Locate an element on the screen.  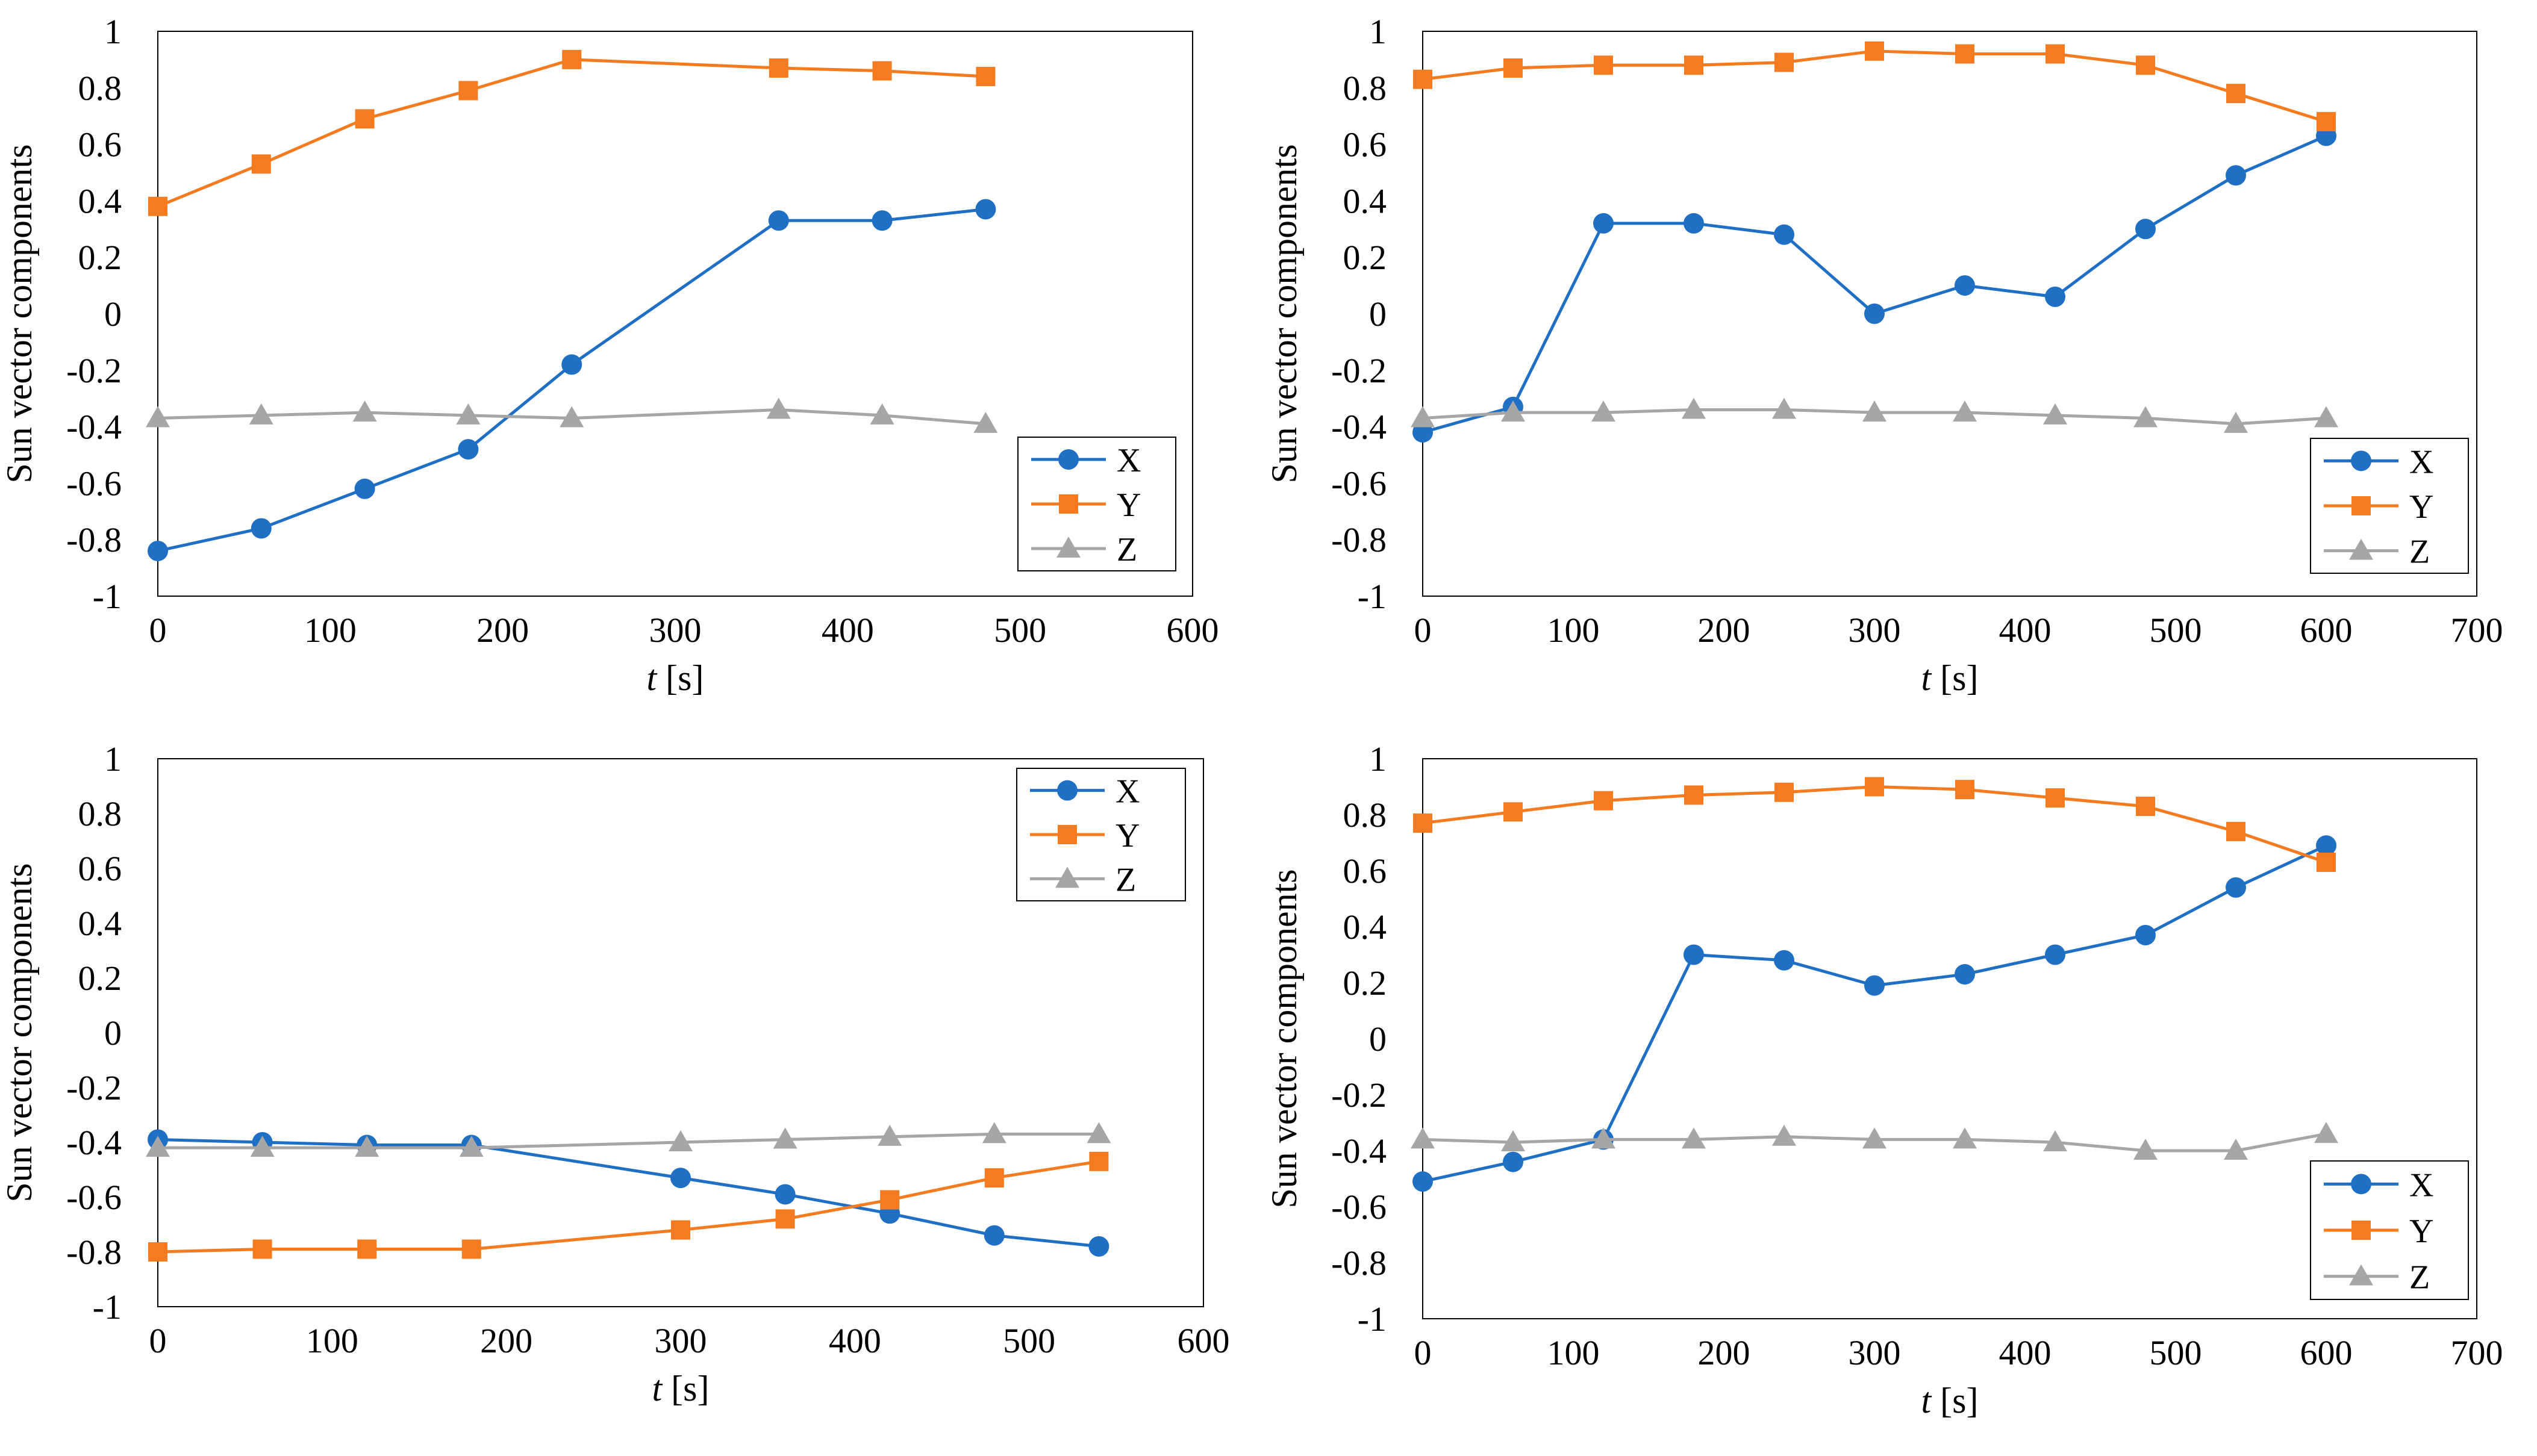
y-tick-label: -0.8 is located at coordinates (1359, 540).